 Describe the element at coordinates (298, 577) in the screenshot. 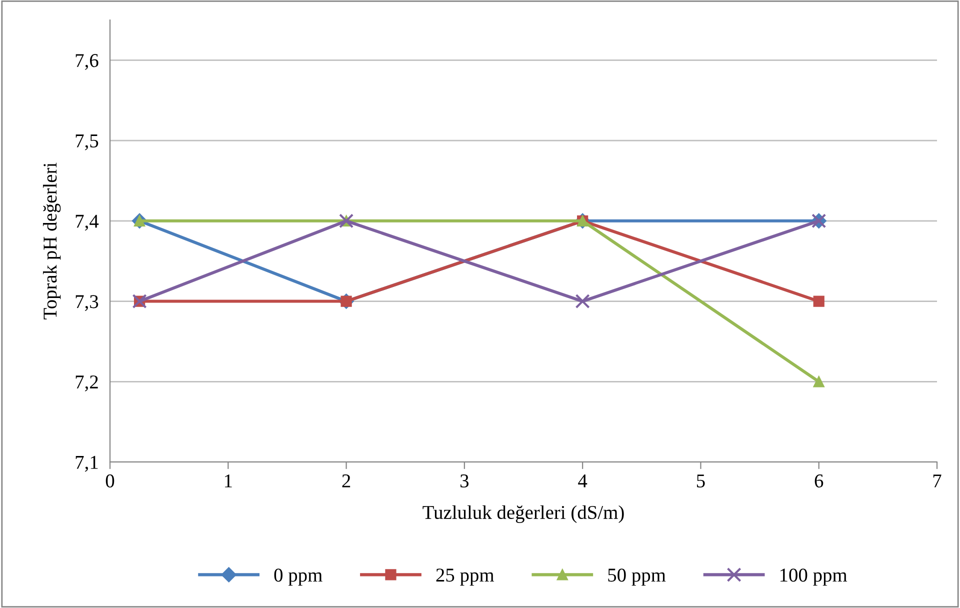

I see `legend-label: 0 ppm` at that location.